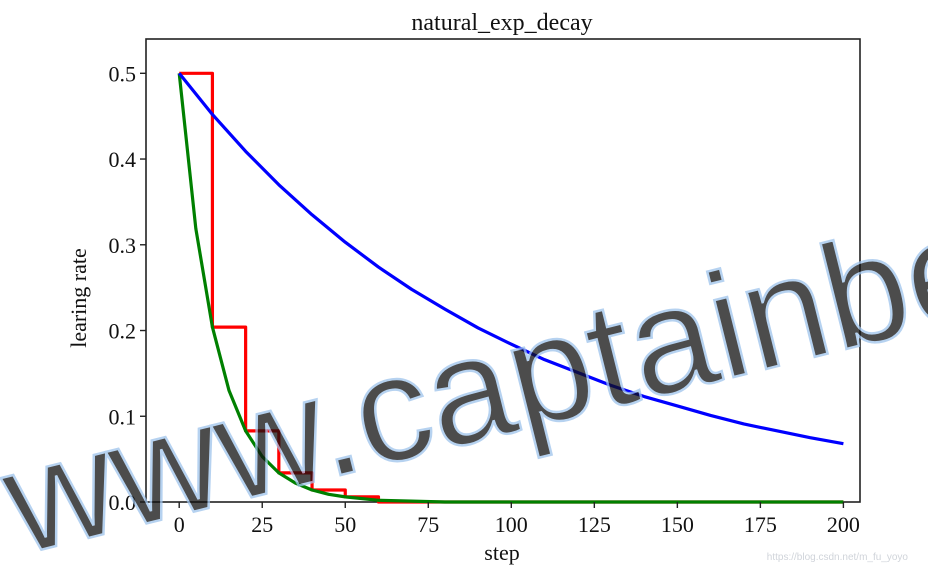 The image size is (928, 572). Describe the element at coordinates (123, 73) in the screenshot. I see `y-tick-label: 0.5` at that location.